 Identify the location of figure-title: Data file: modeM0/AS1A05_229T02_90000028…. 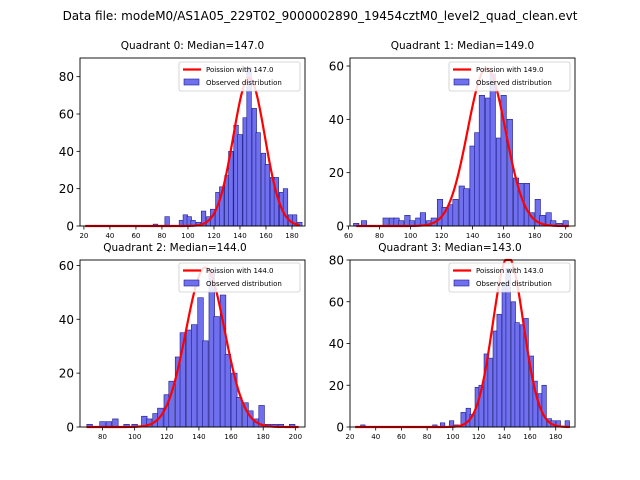
(320, 16).